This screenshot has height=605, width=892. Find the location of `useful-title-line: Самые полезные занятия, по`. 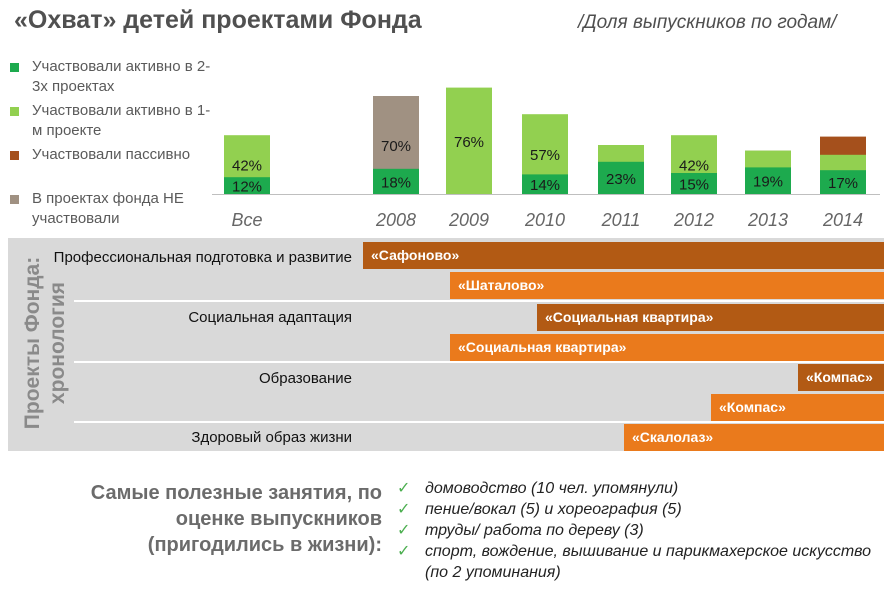

useful-title-line: Самые полезные занятия, по is located at coordinates (236, 493).